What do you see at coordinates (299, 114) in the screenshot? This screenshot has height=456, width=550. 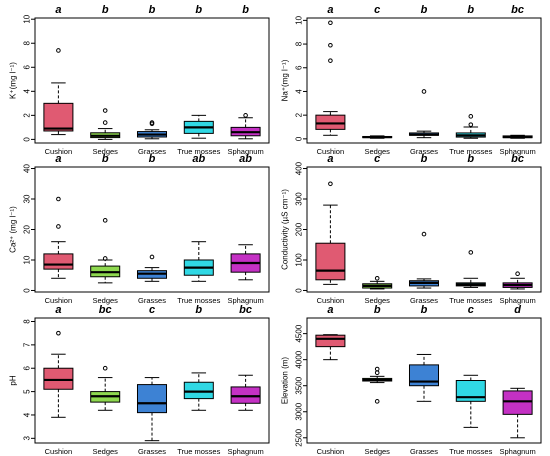 I see `y-tick-label: 2` at bounding box center [299, 114].